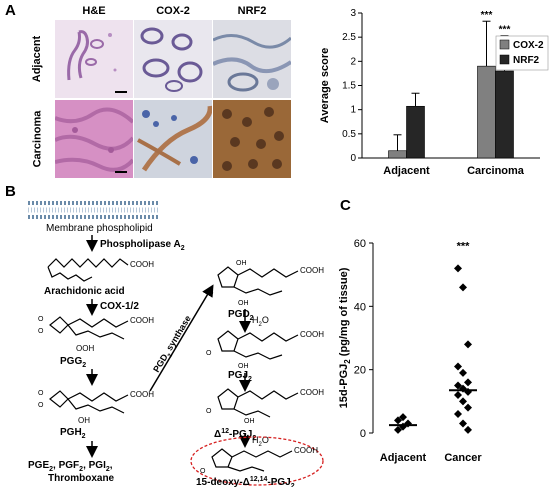  I want to click on delta12-pgj2-label: Δ12-PGJ2, so click(235, 435).